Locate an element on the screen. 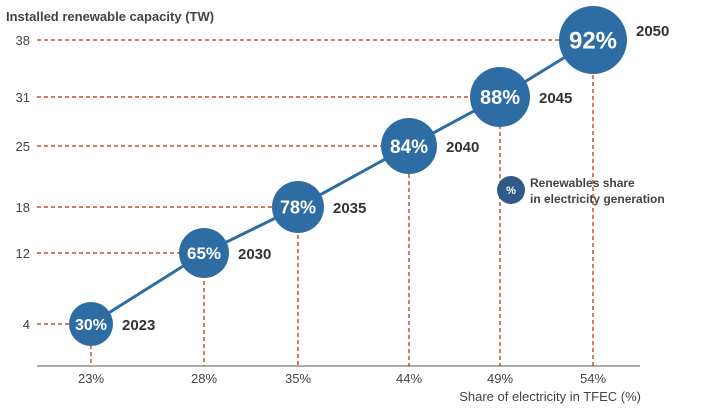  x-tick-label: 28% is located at coordinates (204, 378).